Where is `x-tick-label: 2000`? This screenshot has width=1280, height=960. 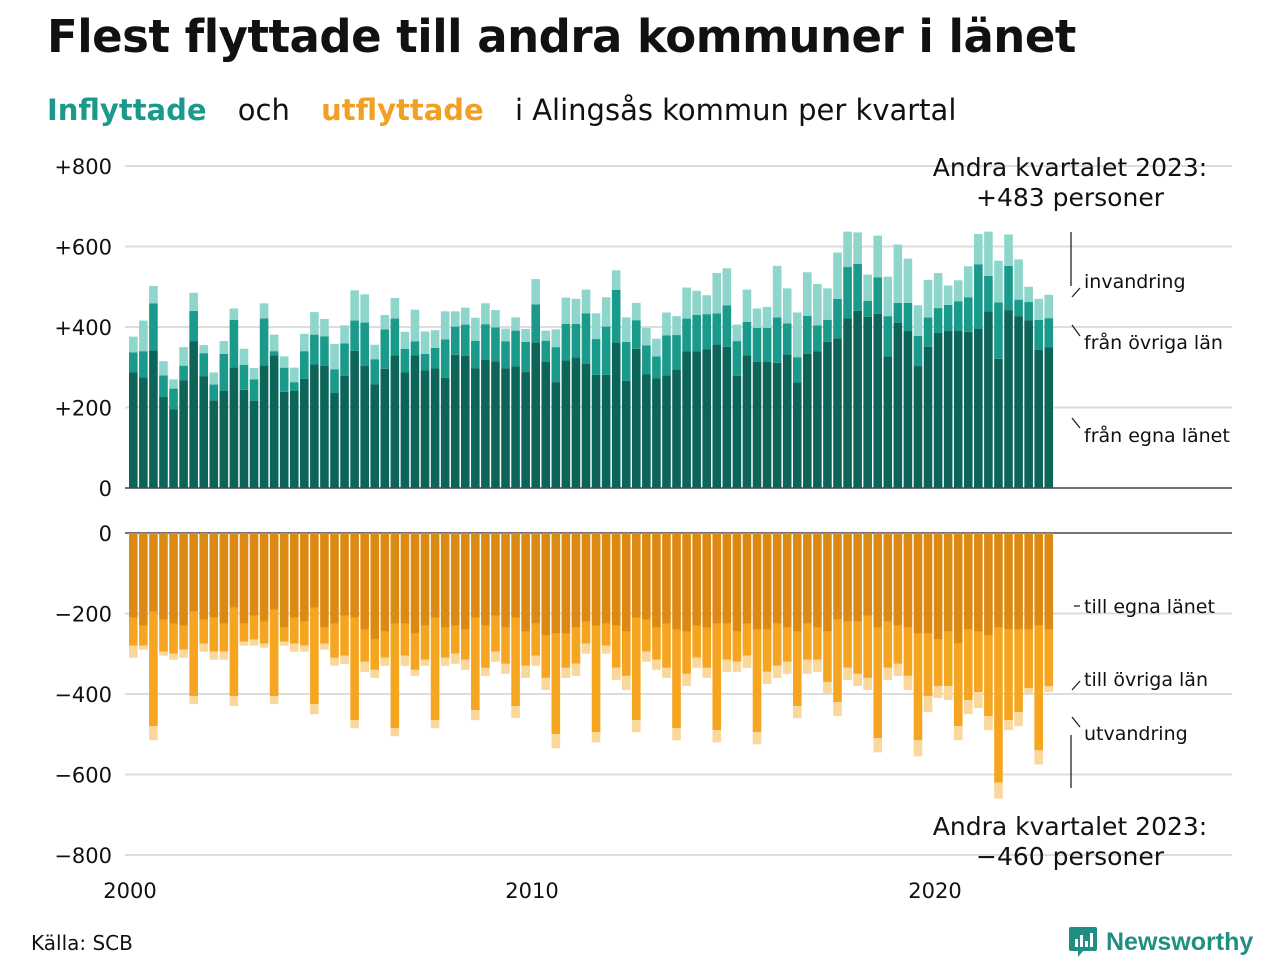
x-tick-label: 2000 is located at coordinates (129, 891).